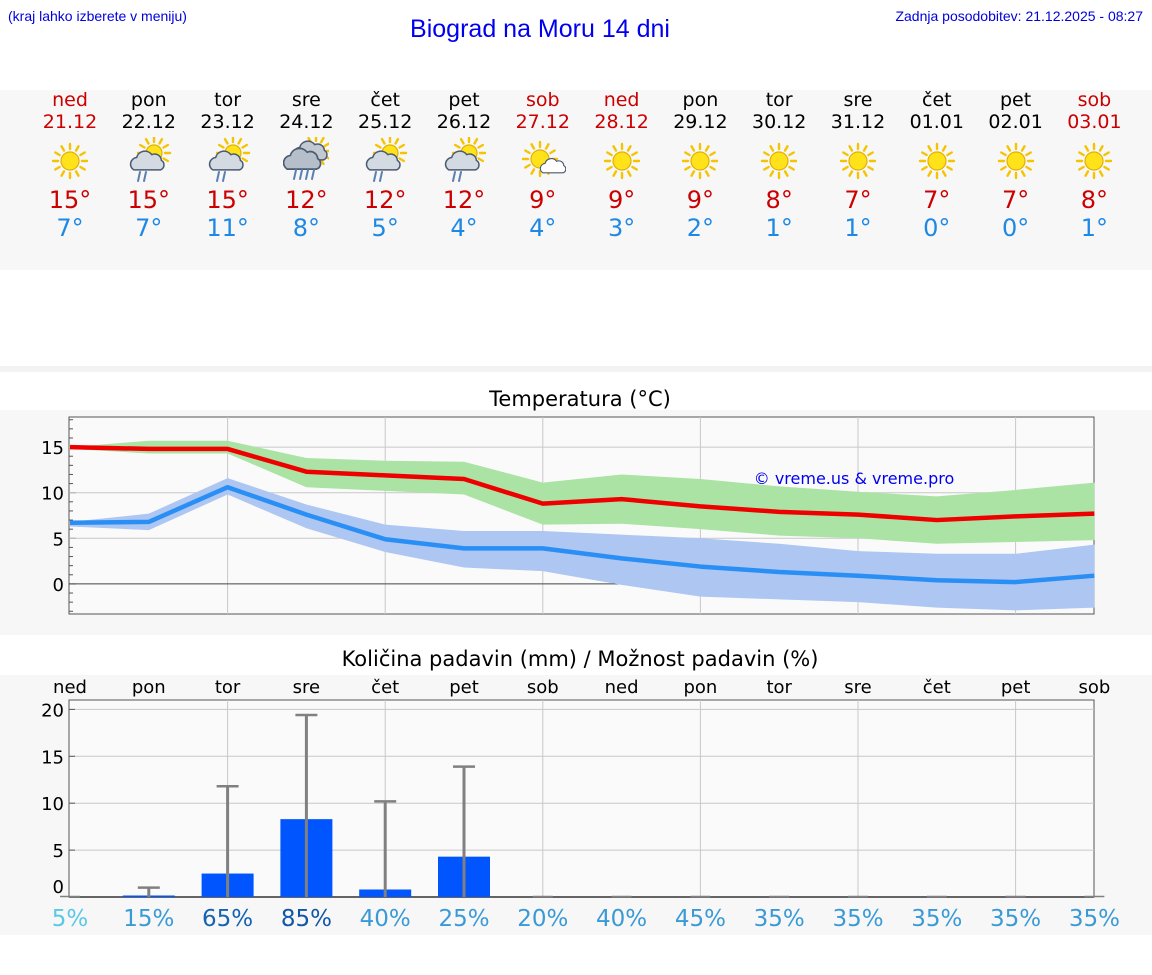 This screenshot has height=975, width=1152. Describe the element at coordinates (1094, 200) in the screenshot. I see `max-temp: 8°` at that location.